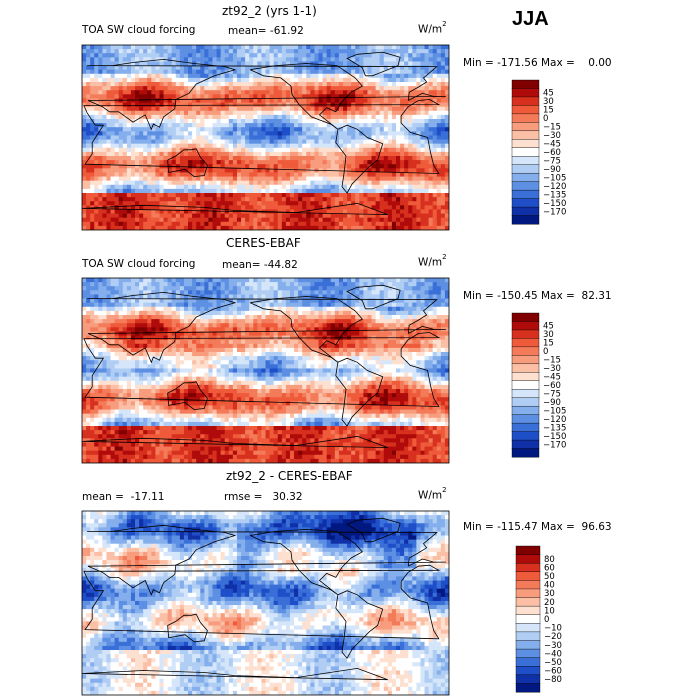  Describe the element at coordinates (554, 437) in the screenshot. I see `colorbar-label: −150` at that location.